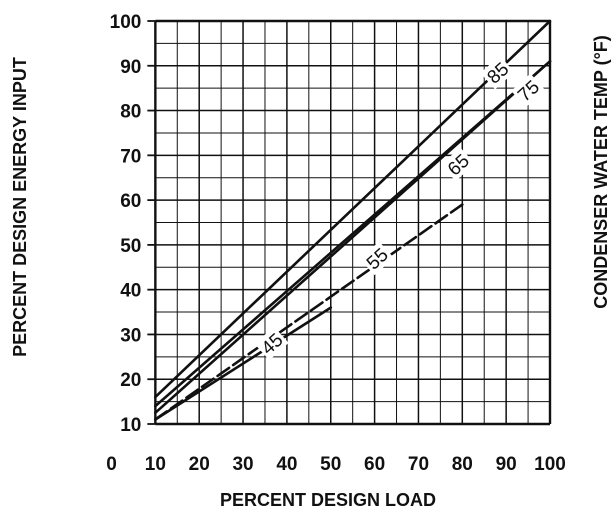 The width and height of the screenshot is (615, 514). Describe the element at coordinates (418, 464) in the screenshot. I see `x-tick-label: 70` at that location.